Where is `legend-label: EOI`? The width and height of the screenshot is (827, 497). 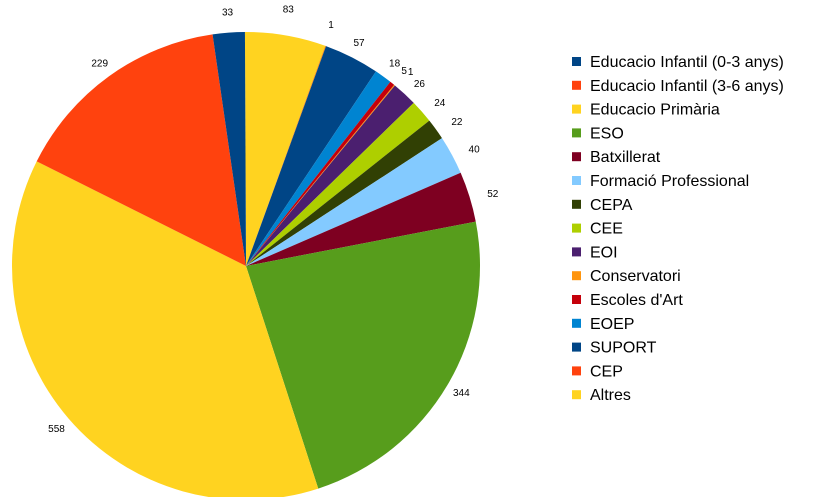
legend-label: EOI is located at coordinates (604, 252).